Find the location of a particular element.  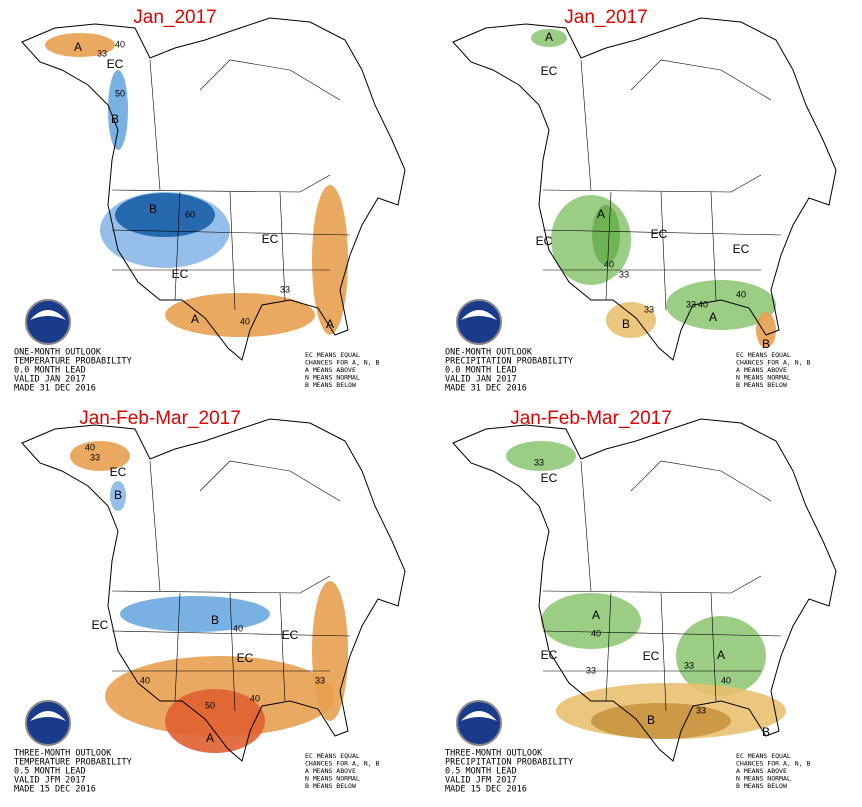

outlook-text: 0.0 MONTH LEAD is located at coordinates (481, 371).